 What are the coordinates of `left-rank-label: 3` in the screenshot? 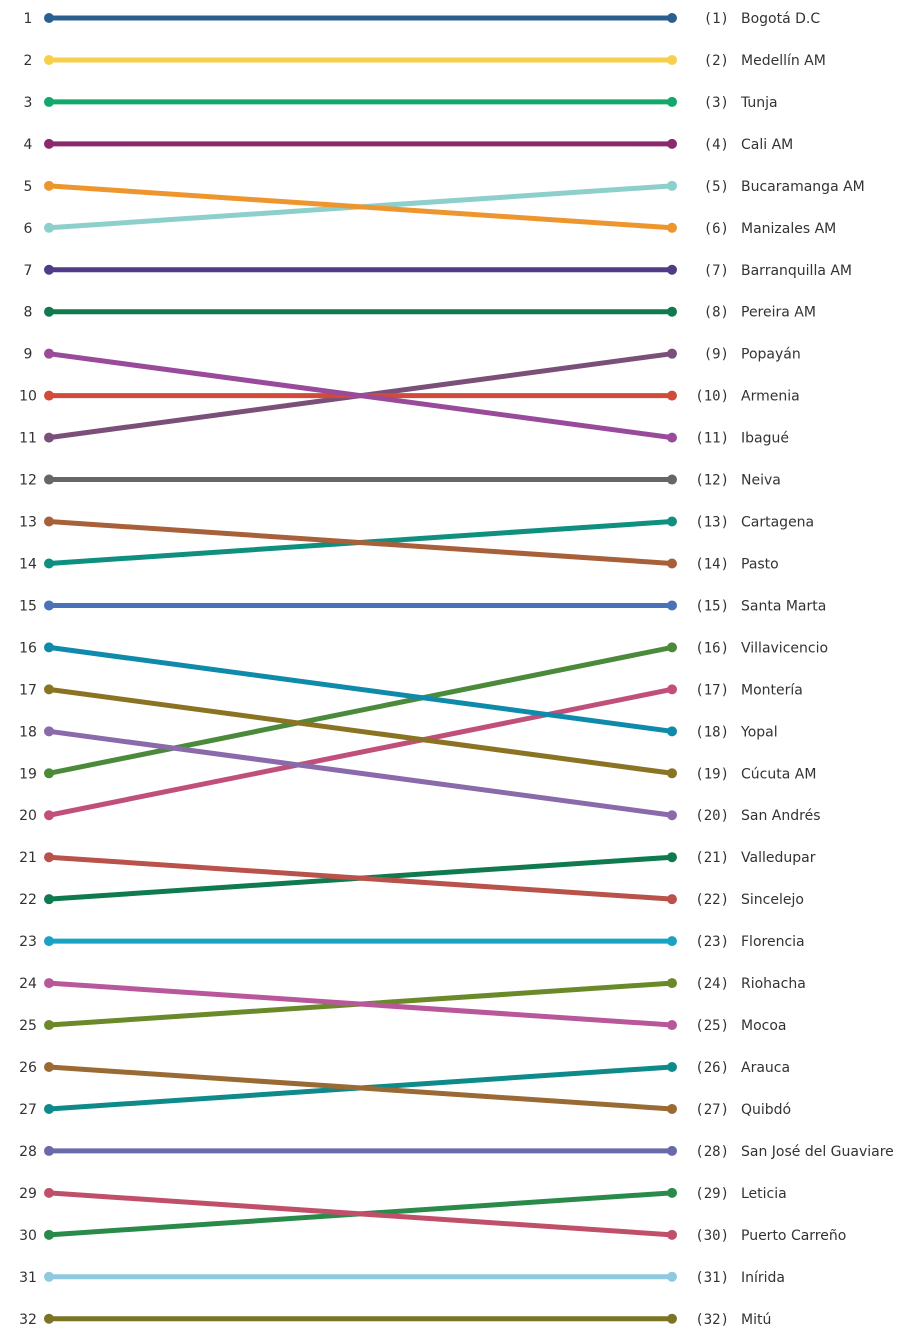 It's located at (28, 103).